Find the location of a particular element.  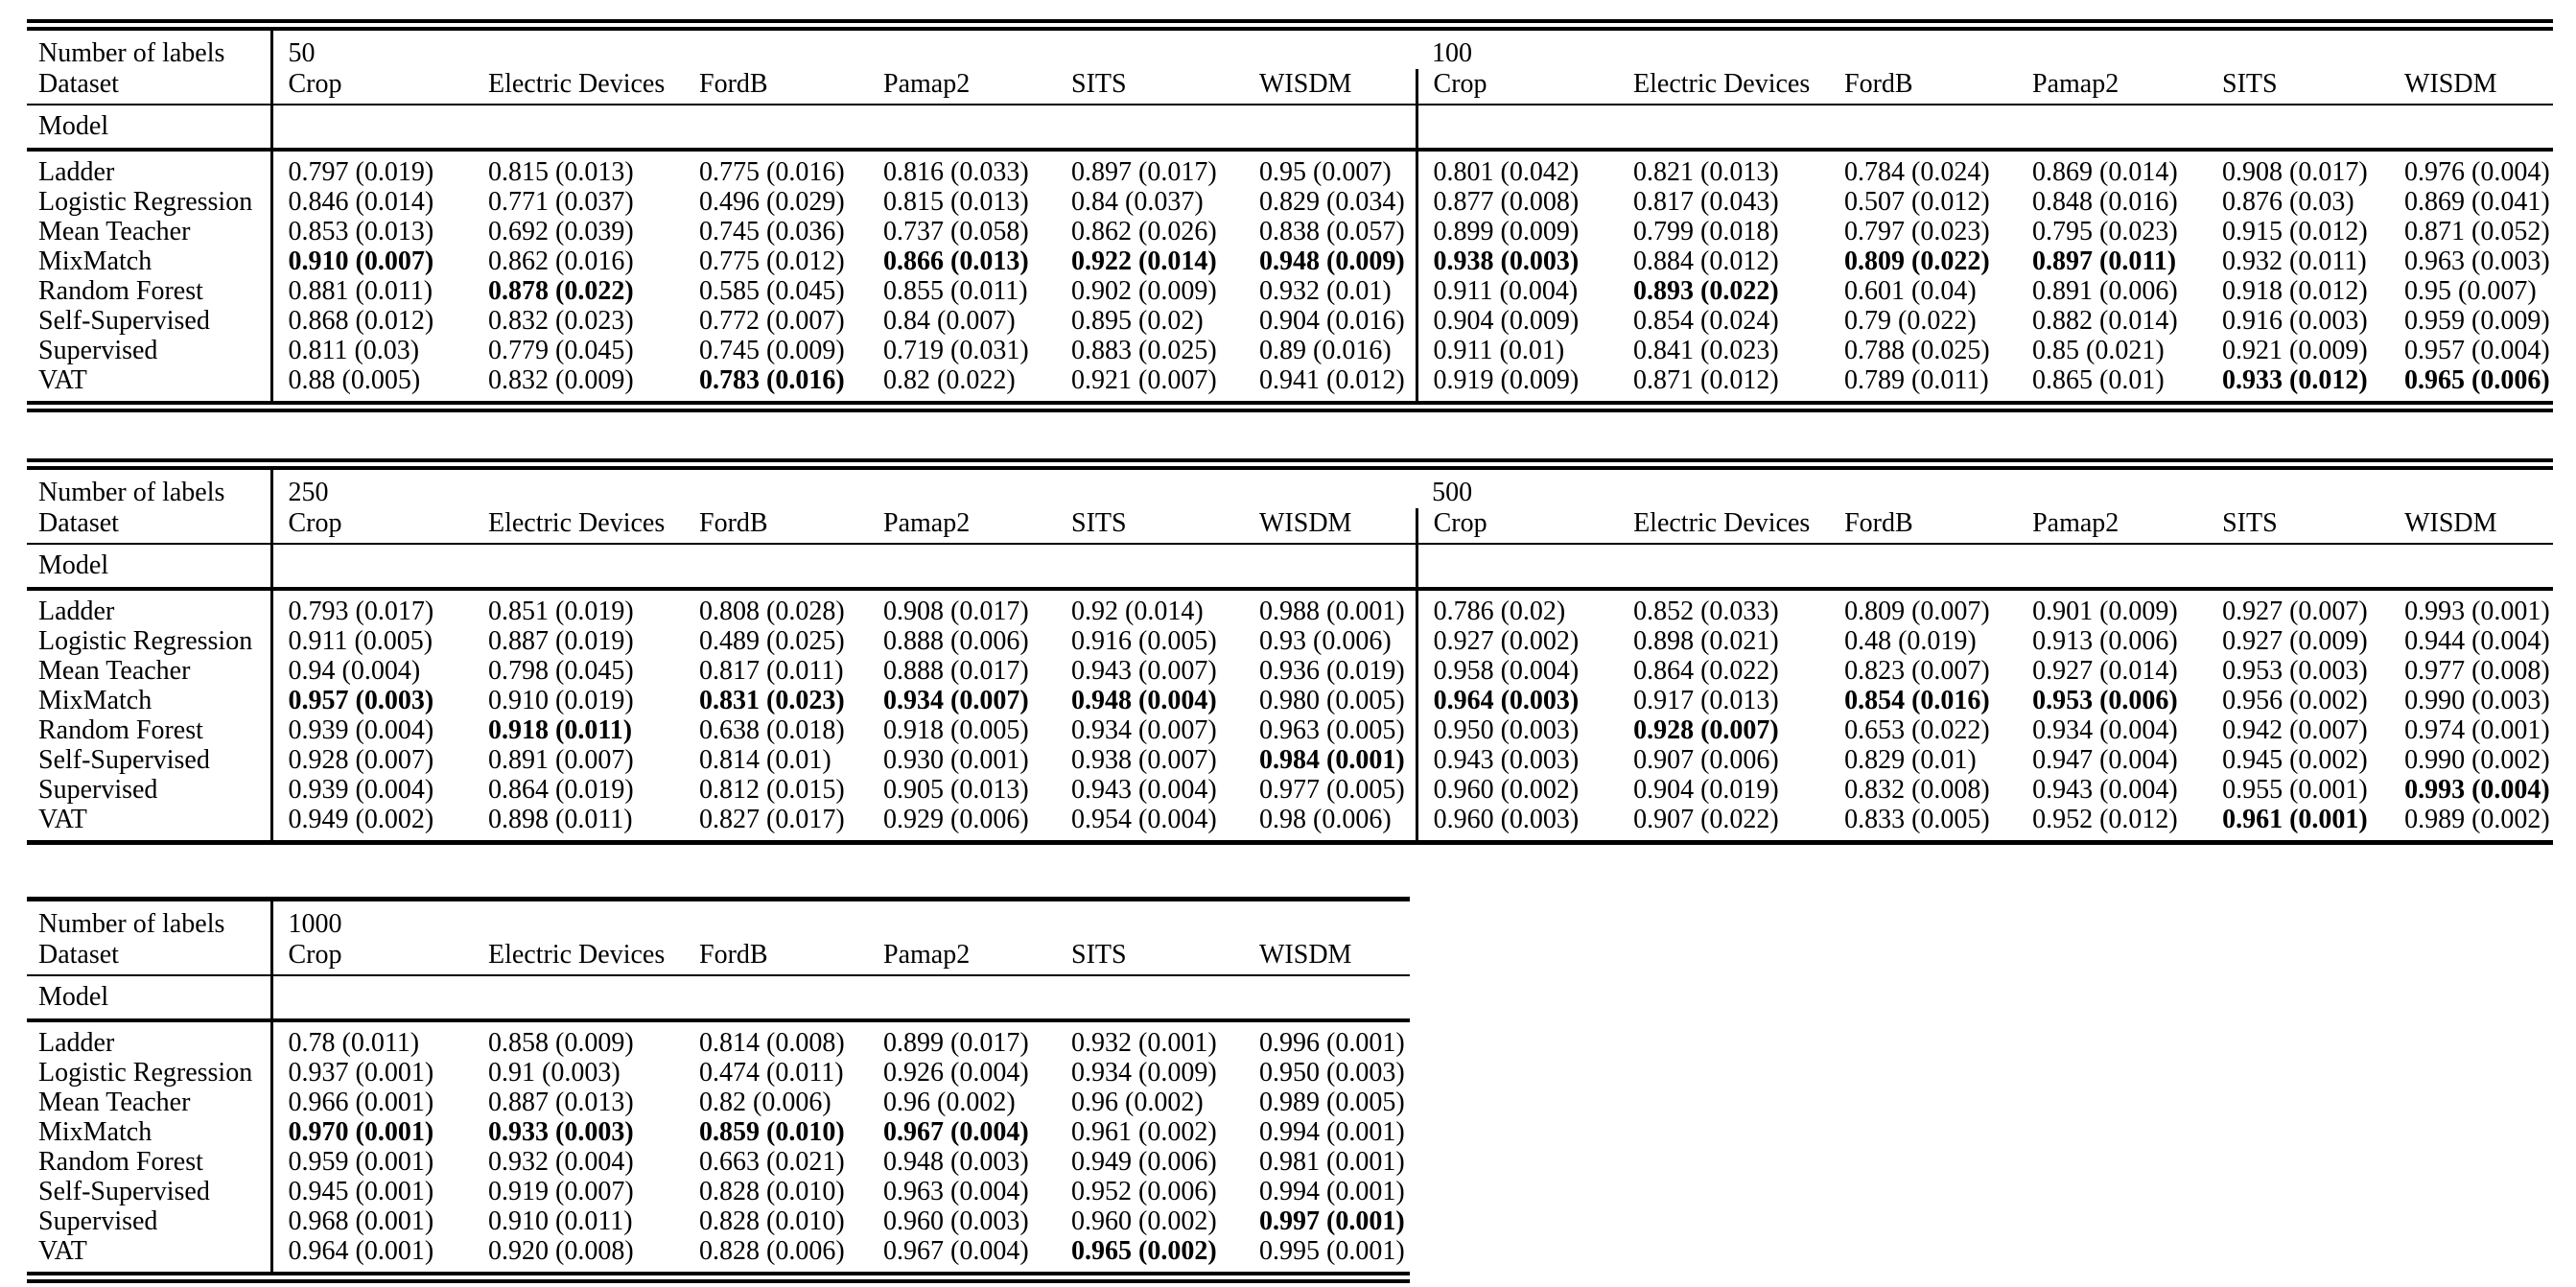

value-cell: 0.883 (0.025) is located at coordinates (1144, 350).